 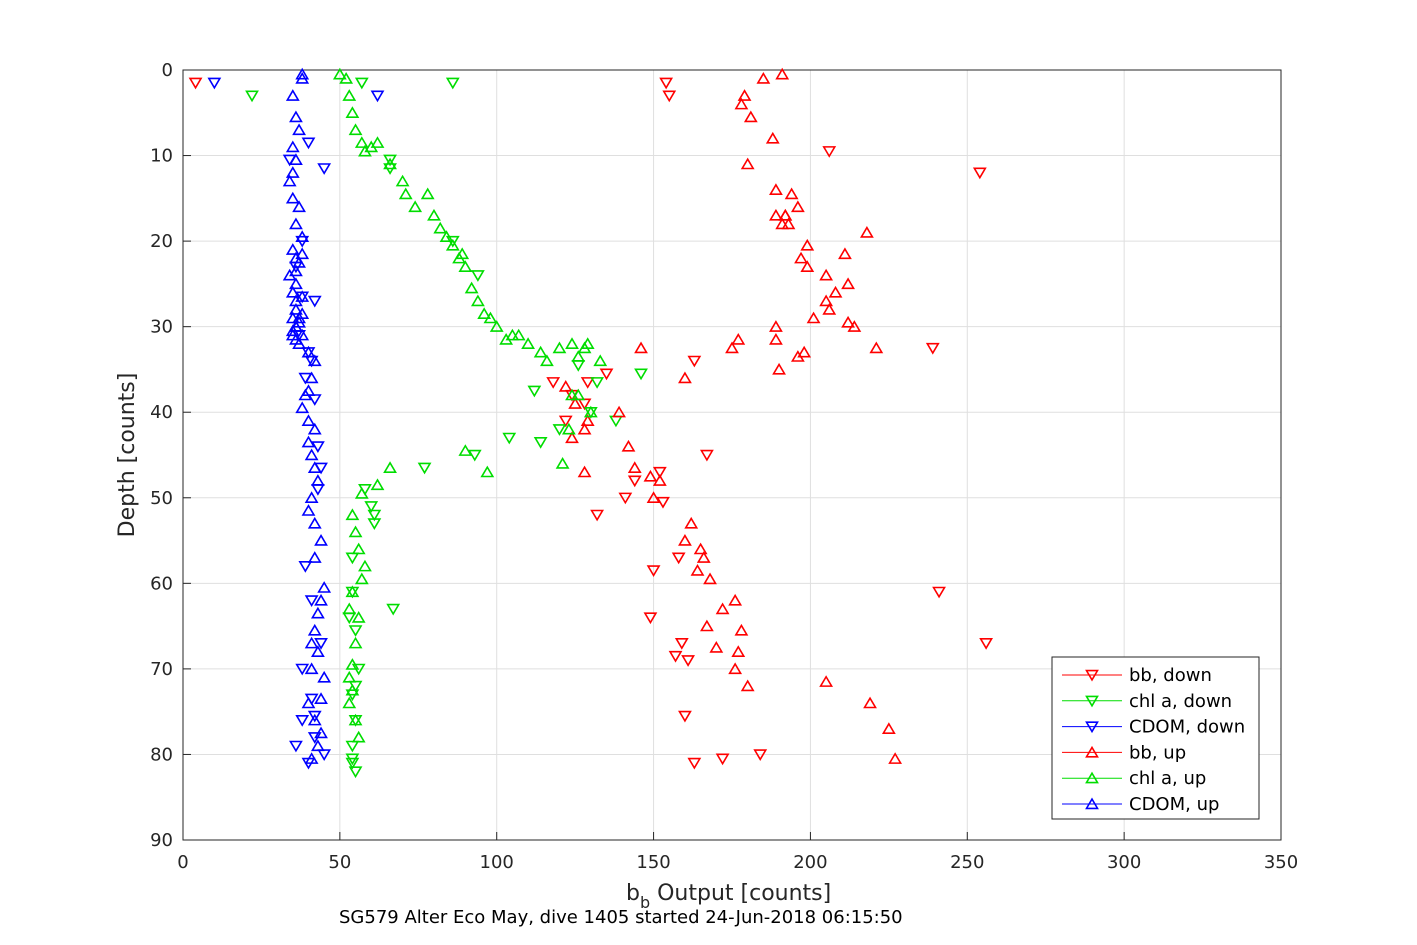 What do you see at coordinates (170, 455) in the screenshot?
I see `y-axis-ticks: 0 10 20 30 40 50 60 70 80 90` at bounding box center [170, 455].